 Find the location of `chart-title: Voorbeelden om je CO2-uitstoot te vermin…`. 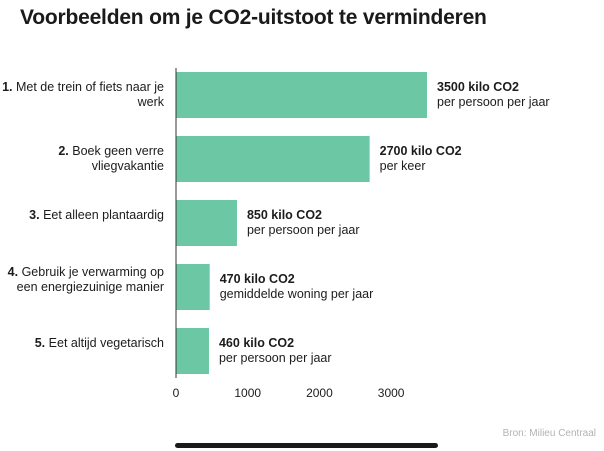

chart-title: Voorbeelden om je CO2-uitstoot te vermin… is located at coordinates (253, 17).